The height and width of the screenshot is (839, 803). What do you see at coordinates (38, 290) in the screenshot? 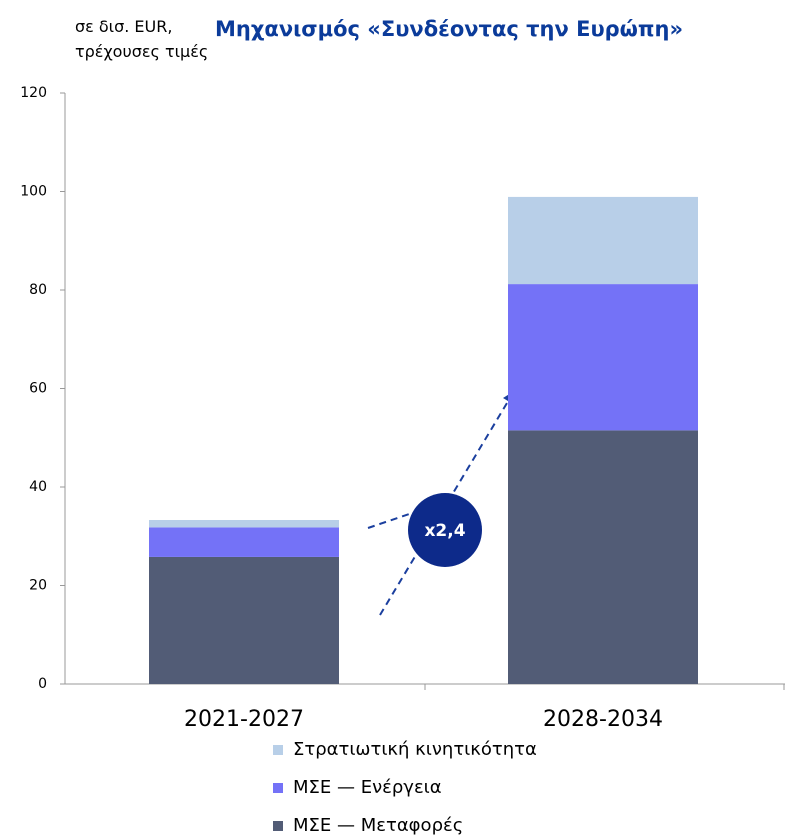
I see `y-tick-label: 80` at bounding box center [38, 290].